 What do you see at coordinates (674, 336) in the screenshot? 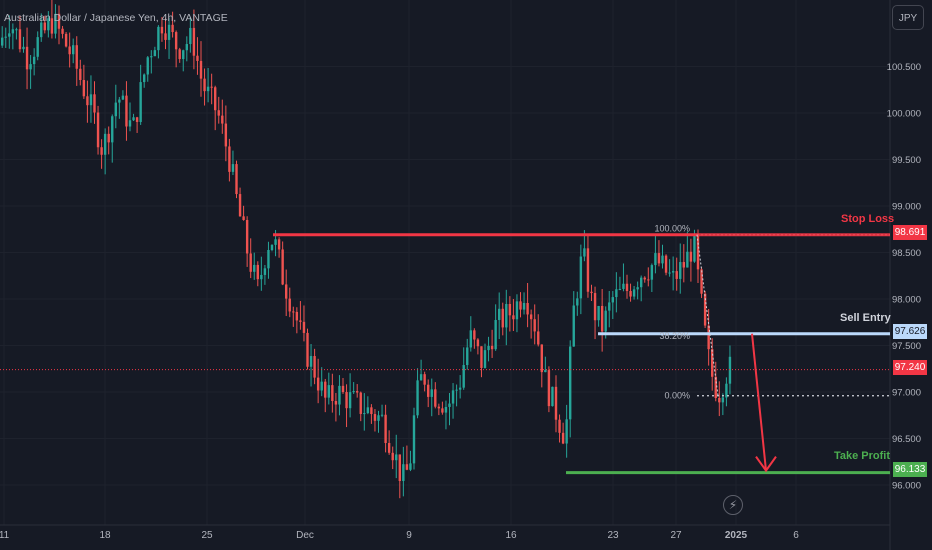
I see `fib-38-label: 38.20%` at bounding box center [674, 336].